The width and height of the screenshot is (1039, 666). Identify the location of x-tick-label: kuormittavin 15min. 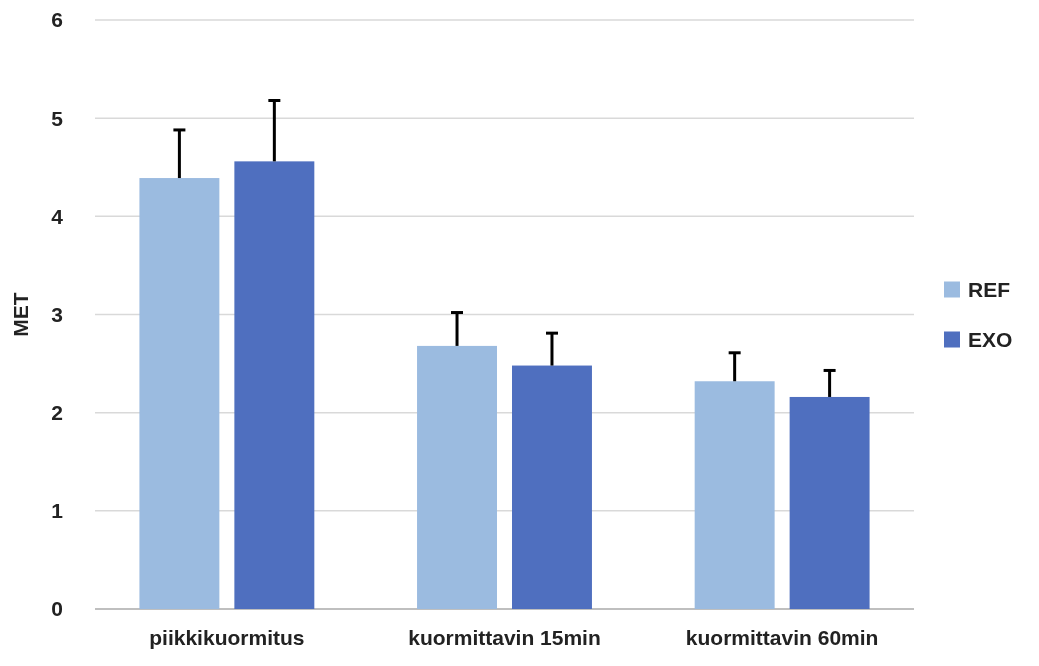
(504, 637).